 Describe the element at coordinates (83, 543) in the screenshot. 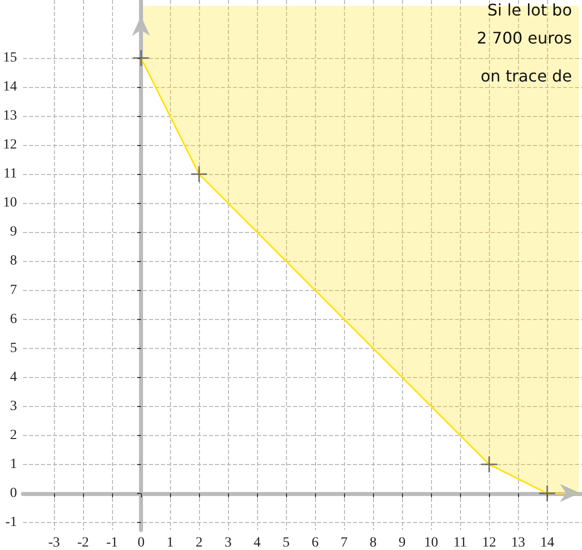

I see `x-tick-label: -2` at that location.